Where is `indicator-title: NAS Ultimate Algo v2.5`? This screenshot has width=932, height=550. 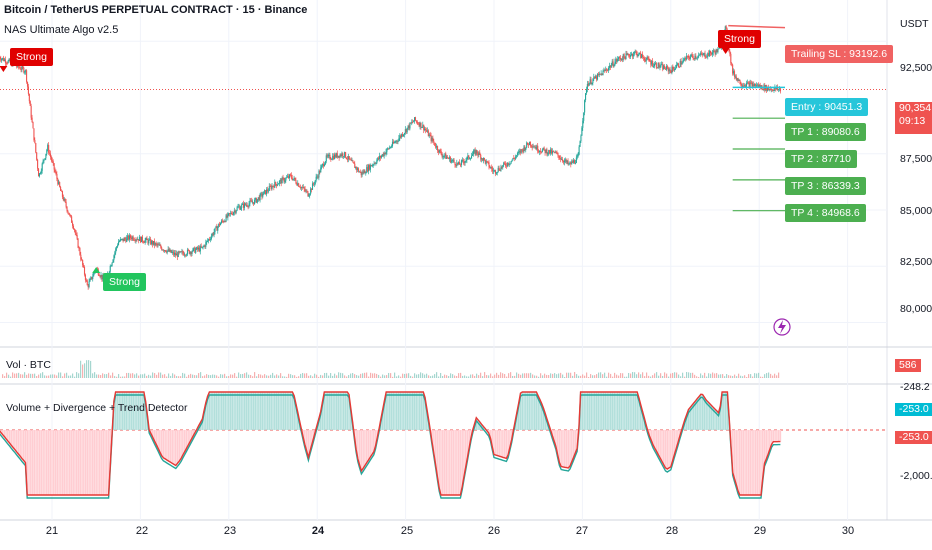 indicator-title: NAS Ultimate Algo v2.5 is located at coordinates (61, 30).